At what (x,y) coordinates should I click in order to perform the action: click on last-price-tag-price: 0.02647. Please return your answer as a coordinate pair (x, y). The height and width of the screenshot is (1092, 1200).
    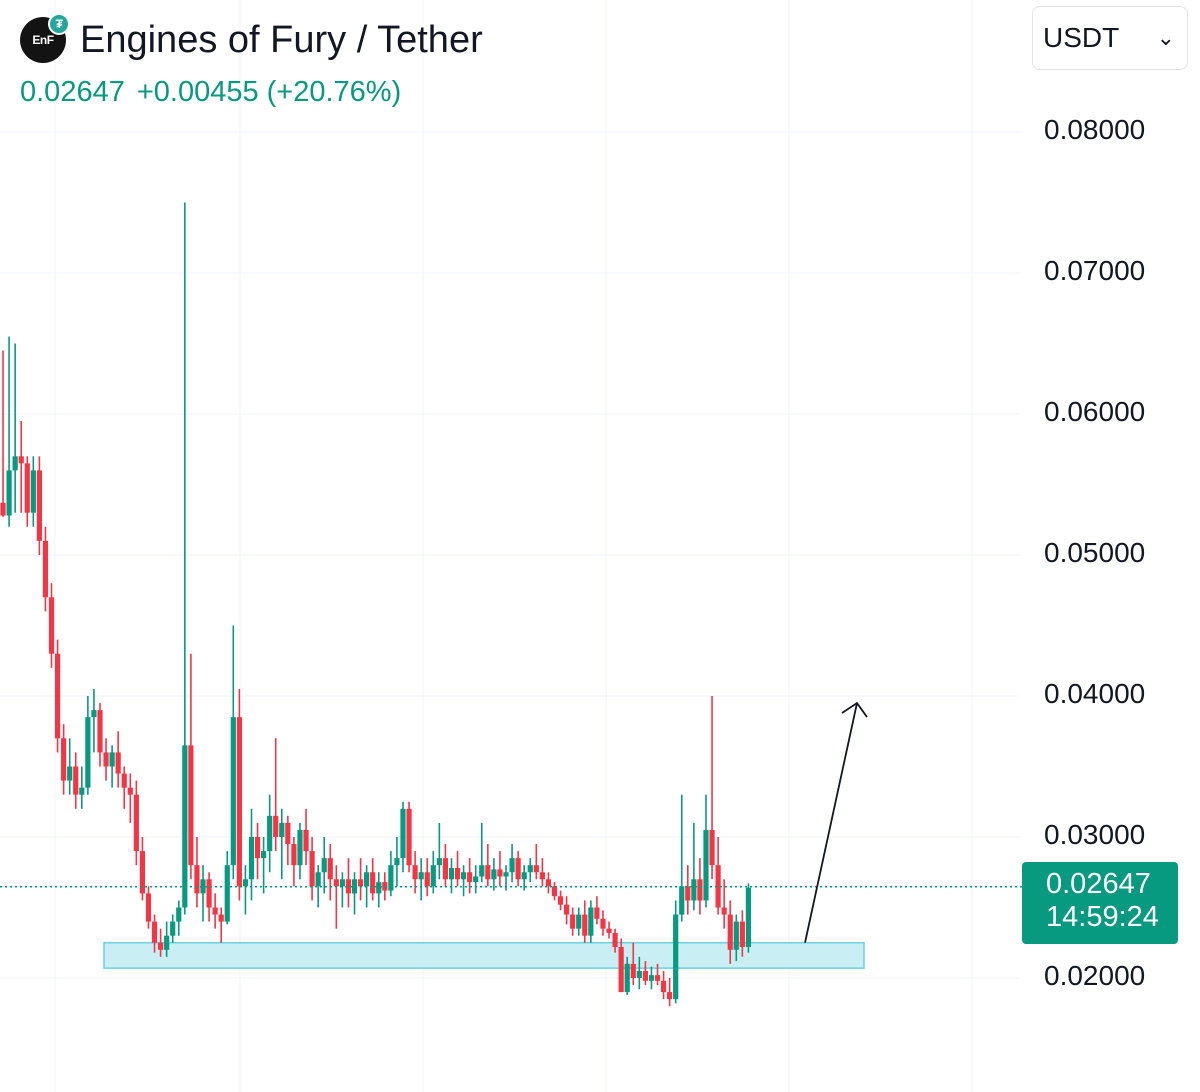
    Looking at the image, I should click on (1098, 884).